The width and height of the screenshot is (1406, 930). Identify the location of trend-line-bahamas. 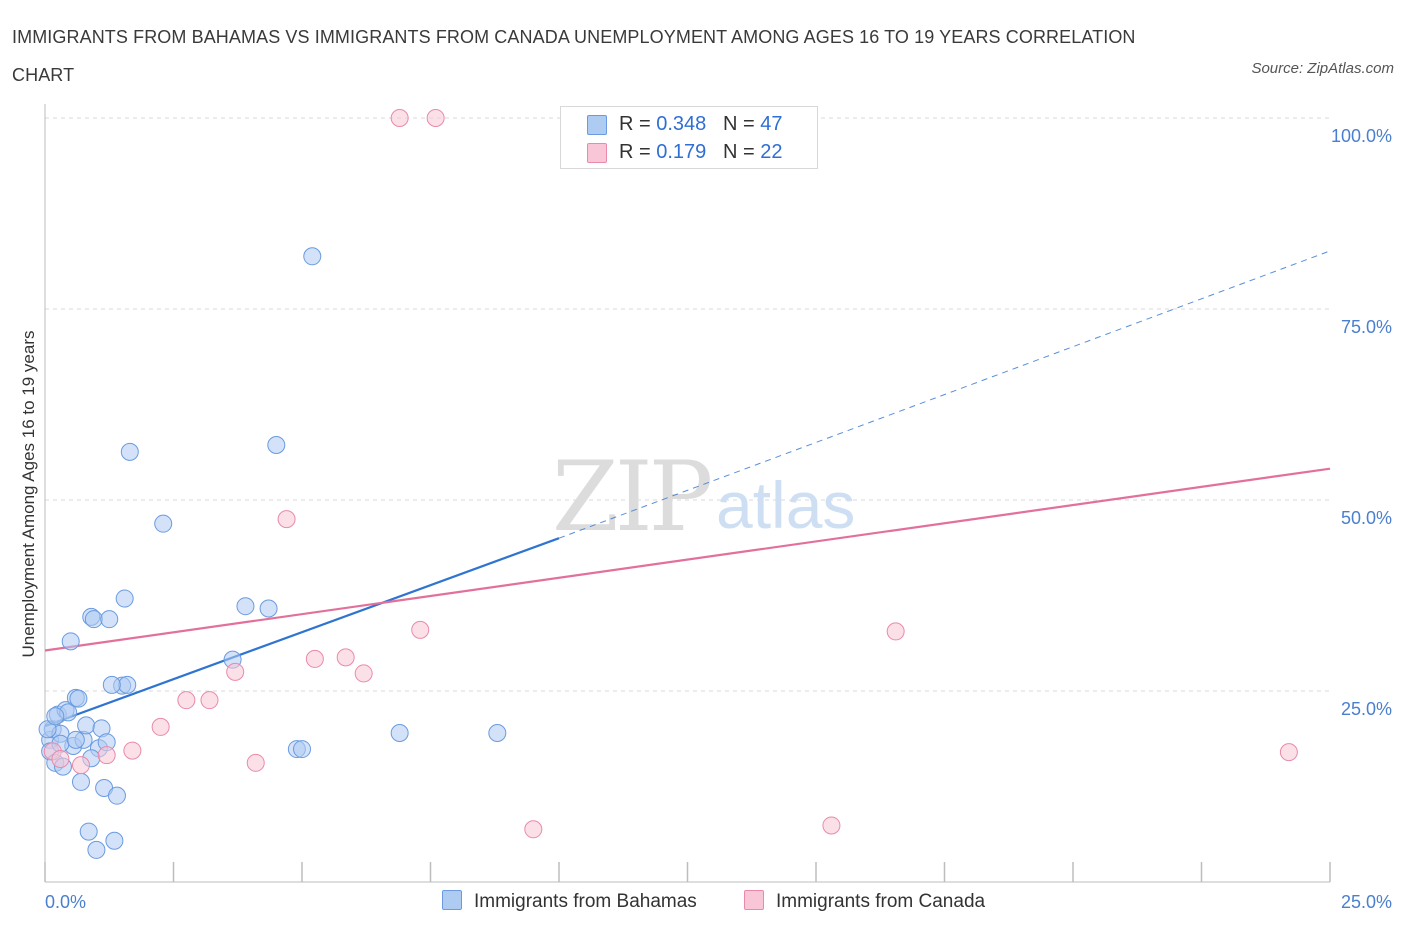
(302, 632).